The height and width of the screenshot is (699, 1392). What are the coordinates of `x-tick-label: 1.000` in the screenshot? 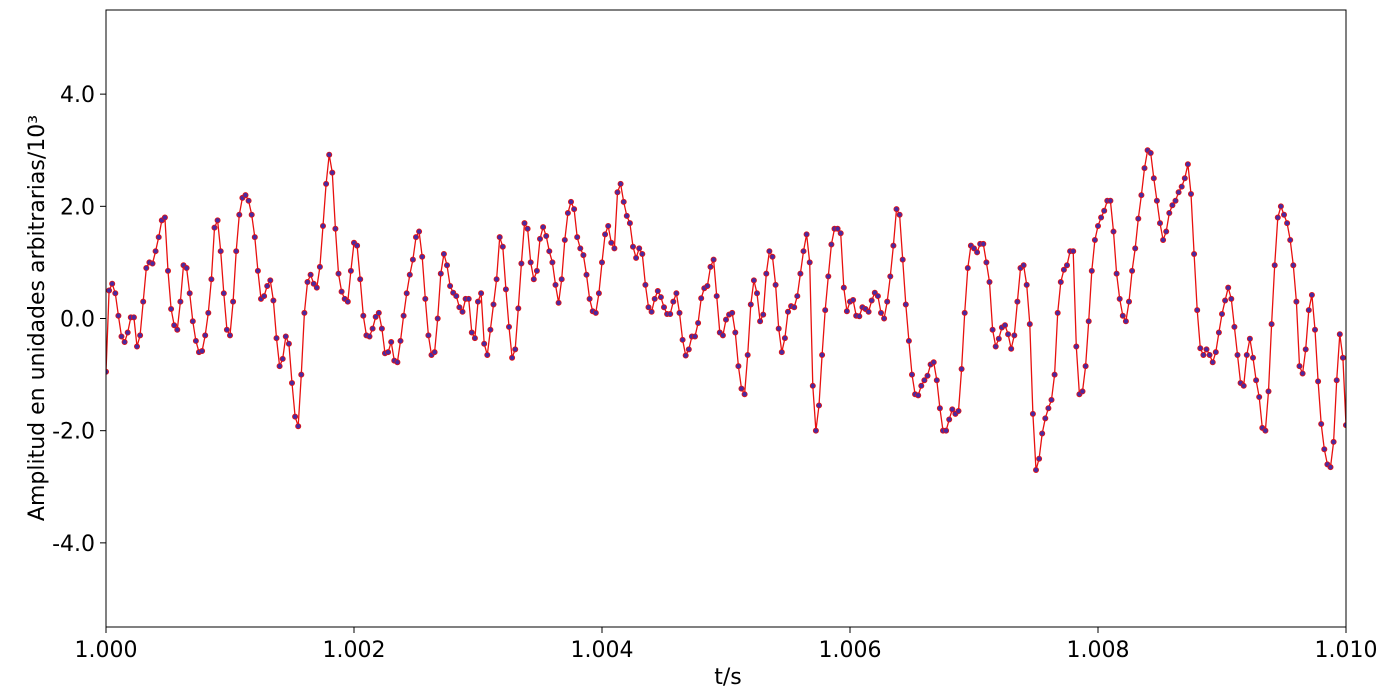 It's located at (106, 650).